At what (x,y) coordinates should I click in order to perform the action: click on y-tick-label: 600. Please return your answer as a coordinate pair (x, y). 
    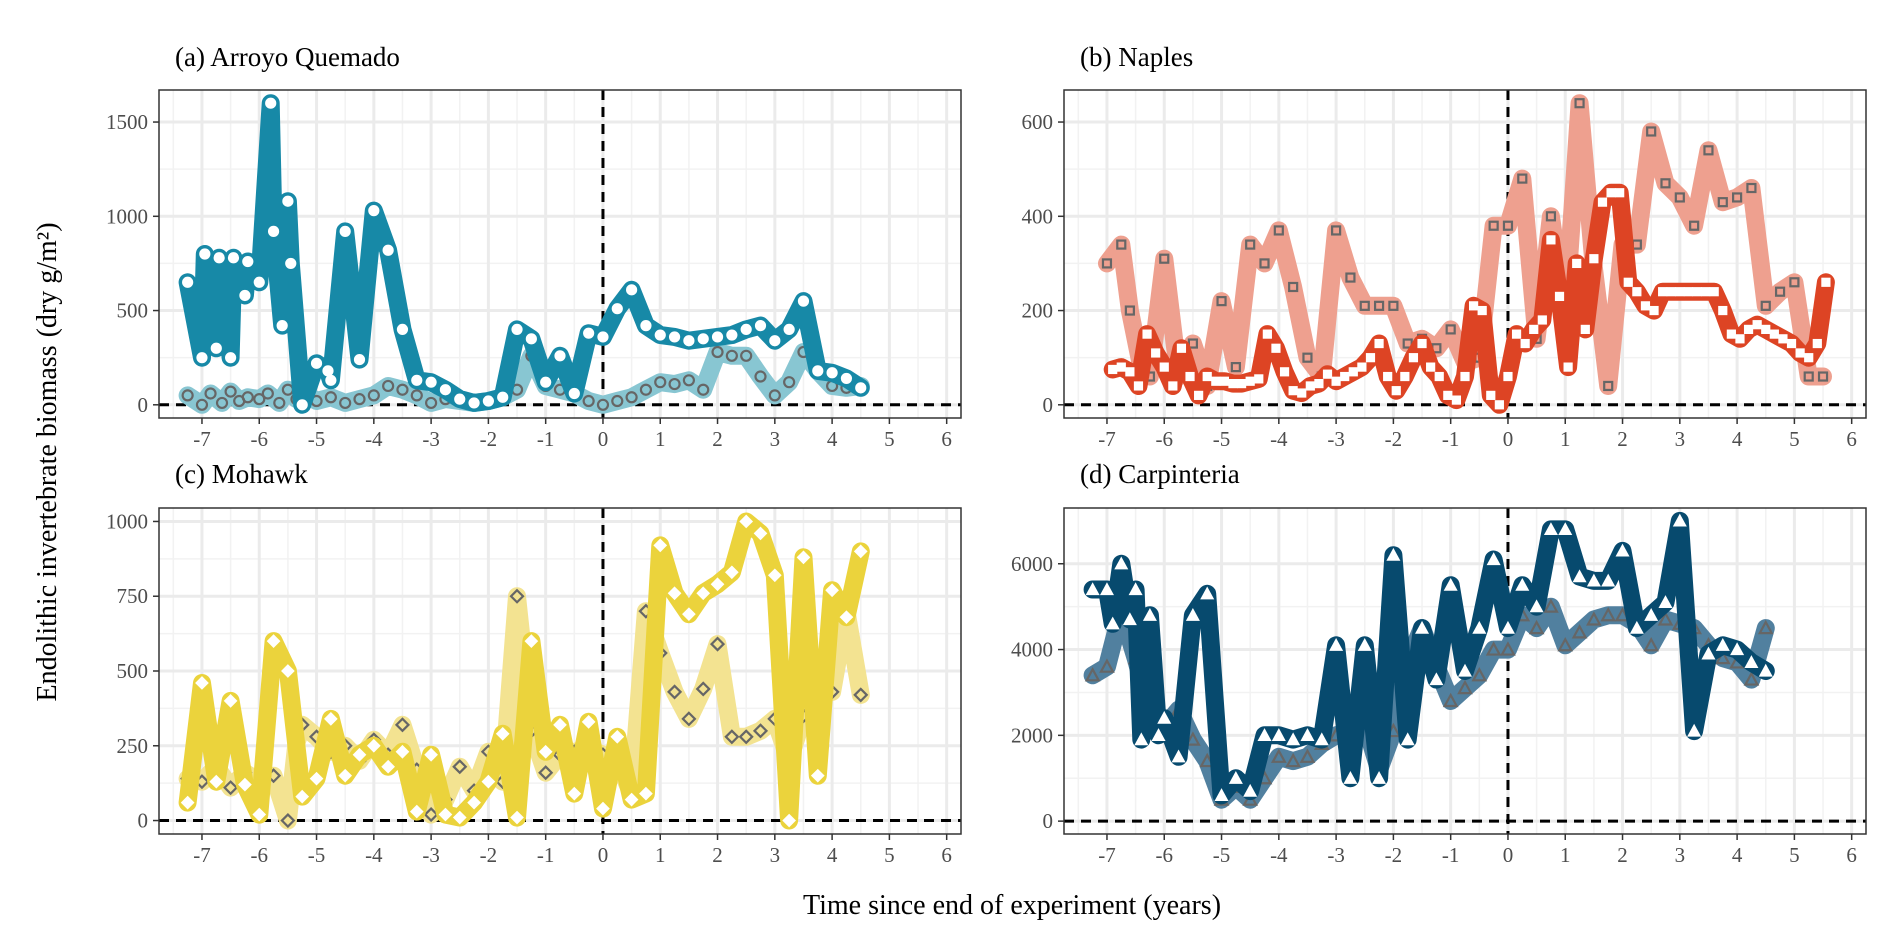
    Looking at the image, I should click on (1038, 122).